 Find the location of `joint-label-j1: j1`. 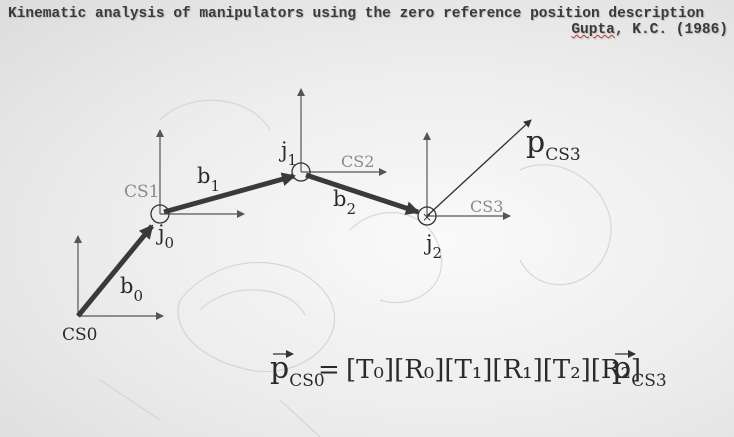

joint-label-j1: j1 is located at coordinates (287, 153).